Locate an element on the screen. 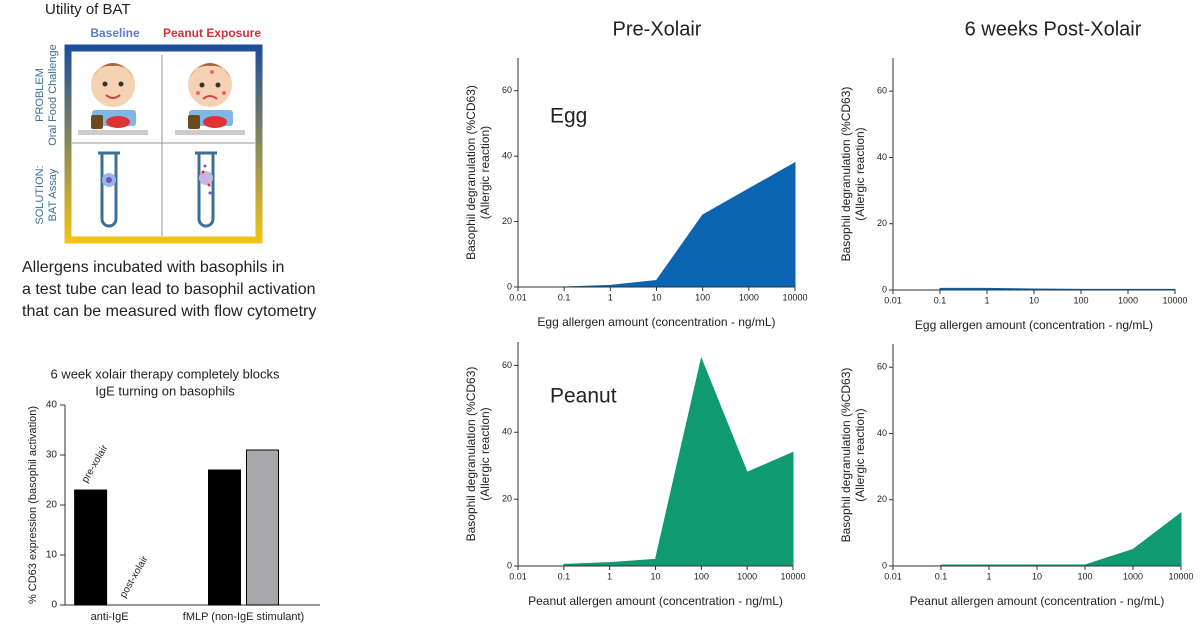  row-label: Oral Food Challenge is located at coordinates (53, 95).